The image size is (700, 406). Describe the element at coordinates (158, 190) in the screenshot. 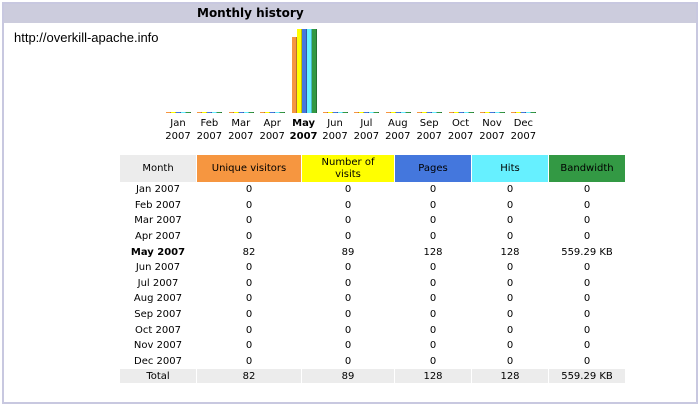

I see `month-cell: Jan 2007` at that location.